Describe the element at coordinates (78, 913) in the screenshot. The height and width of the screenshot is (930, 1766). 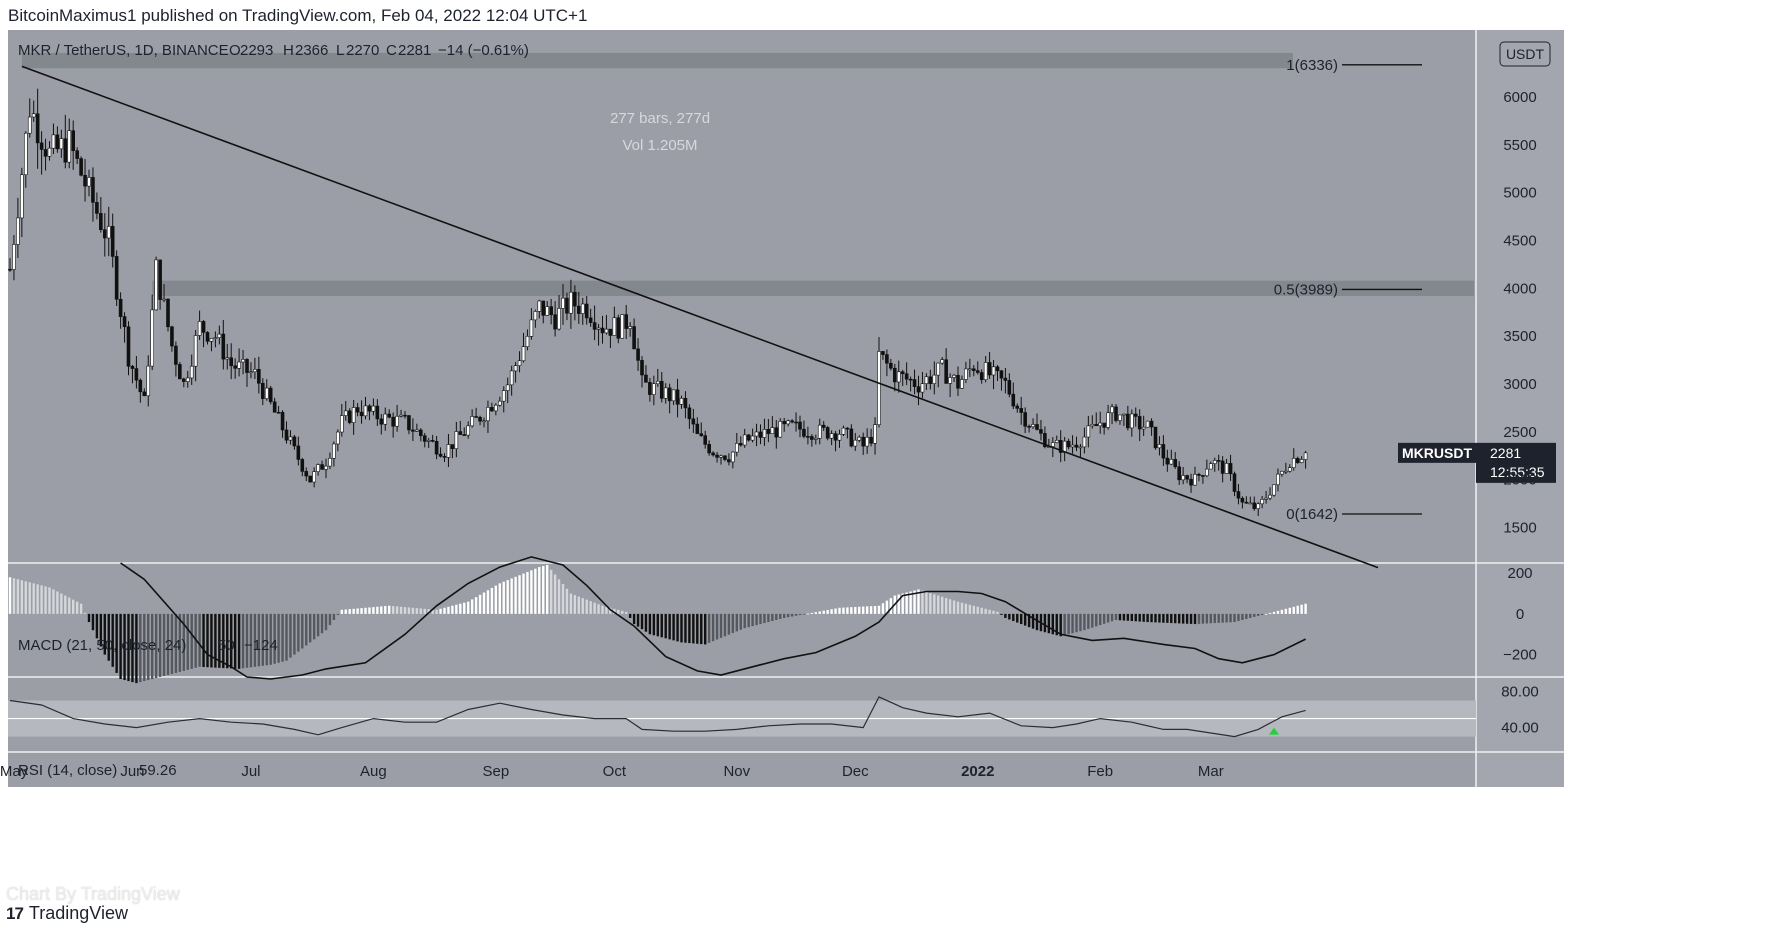
I see `tradingview-brand: TradingView` at that location.